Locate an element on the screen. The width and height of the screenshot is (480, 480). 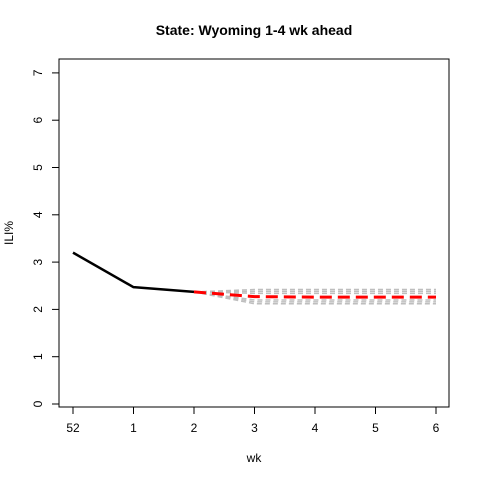
x-axis: 52 1 2 3 4 5 6 is located at coordinates (253, 420).